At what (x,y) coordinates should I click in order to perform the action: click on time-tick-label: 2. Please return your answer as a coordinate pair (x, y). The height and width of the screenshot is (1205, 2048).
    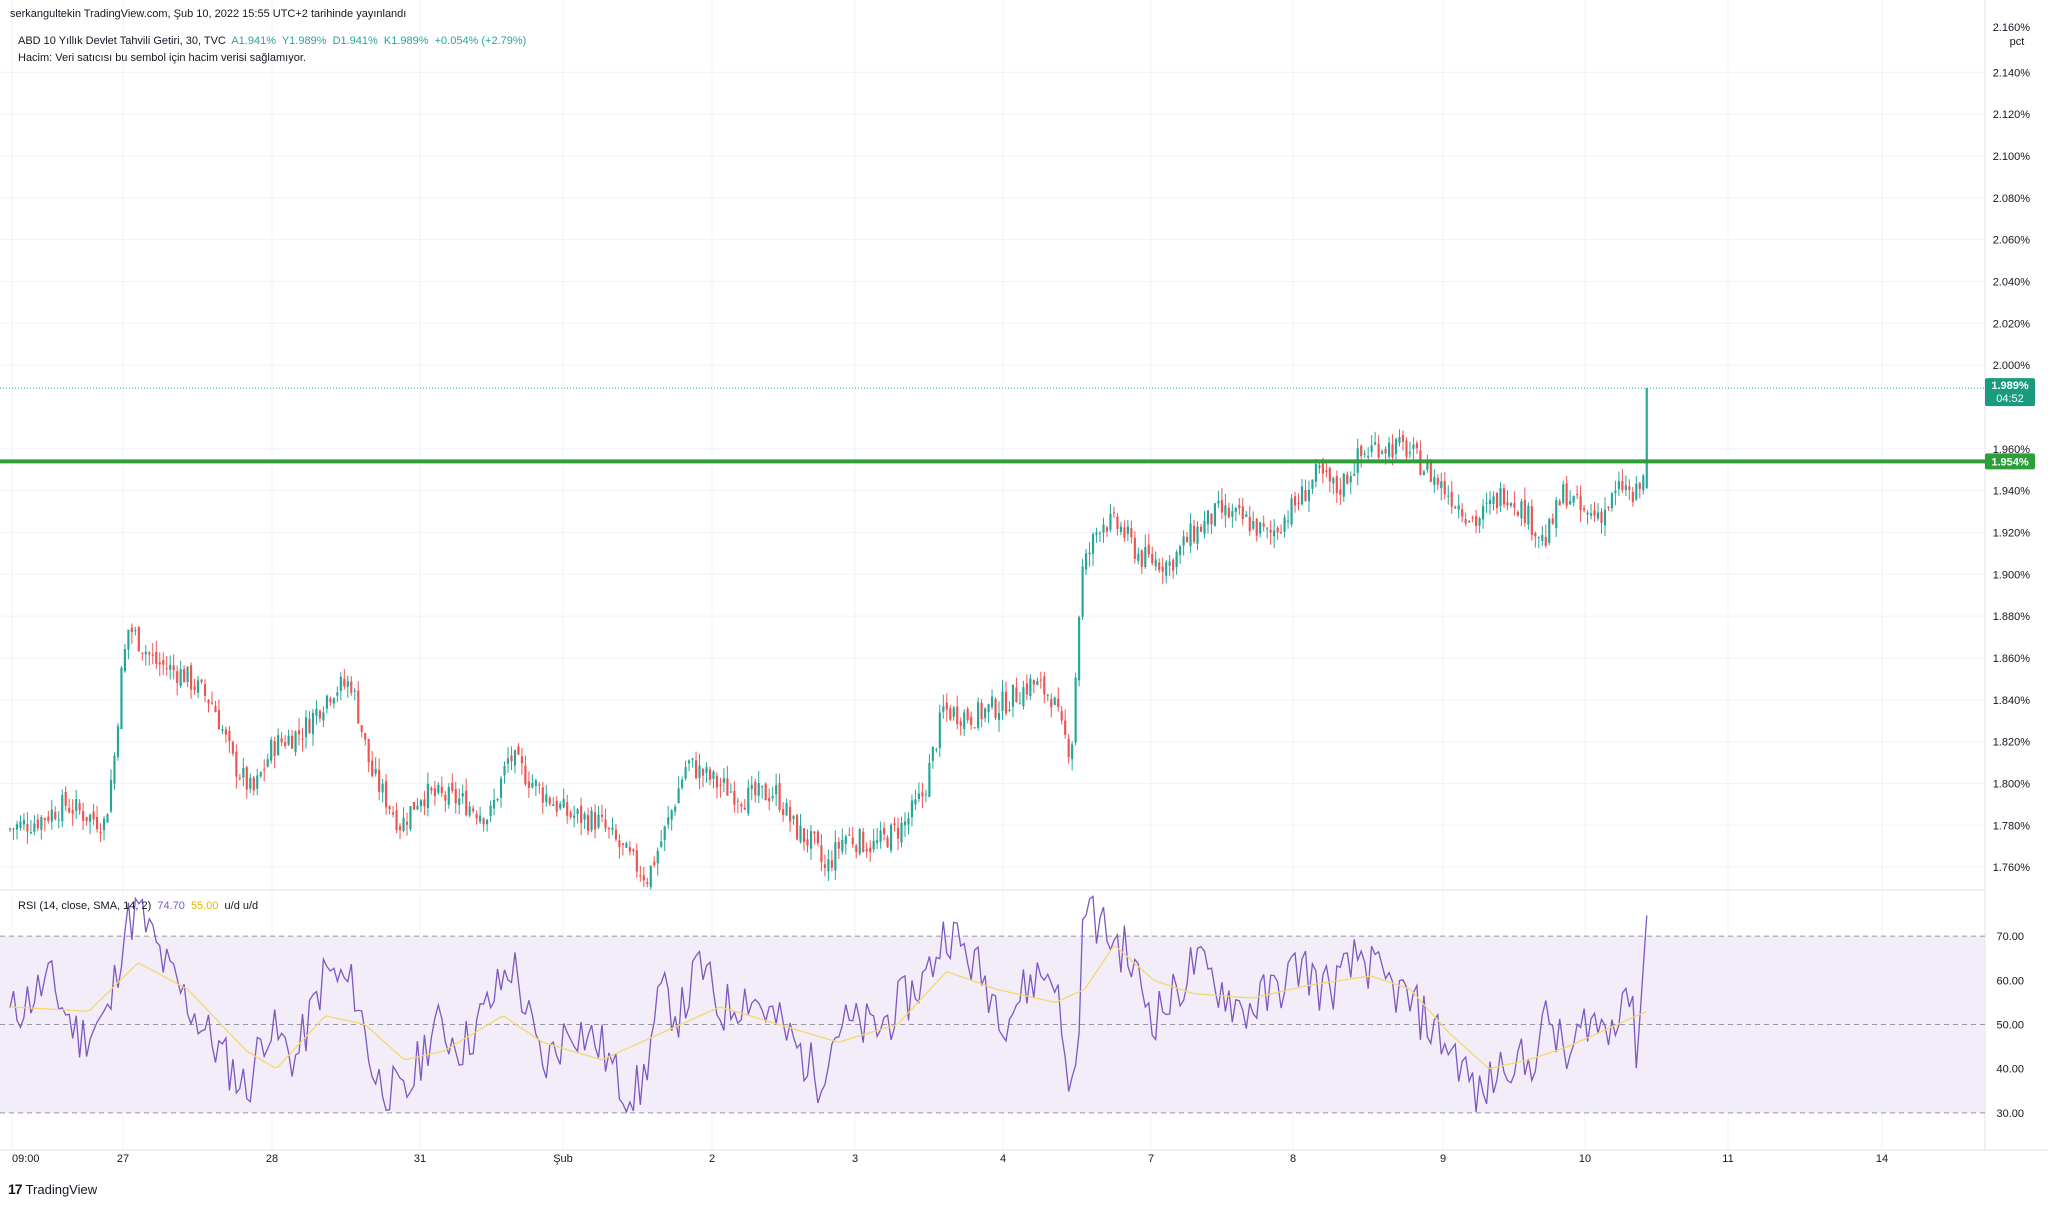
    Looking at the image, I should click on (712, 1159).